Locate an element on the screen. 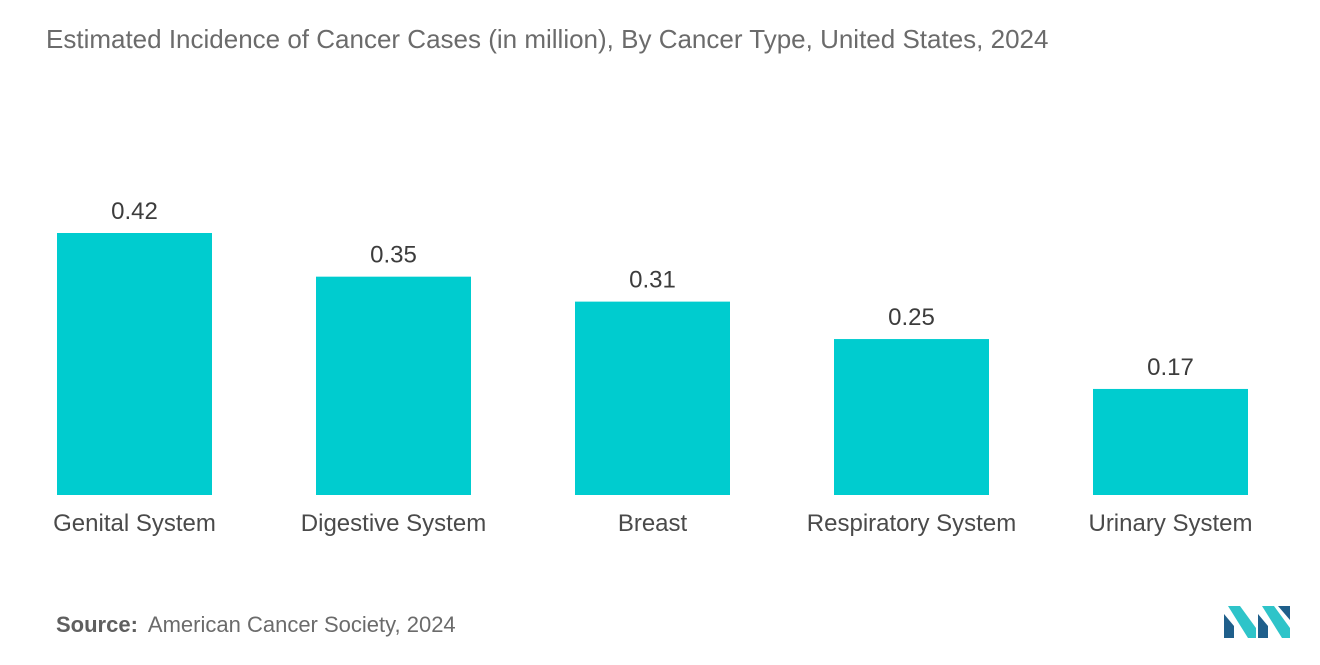 This screenshot has height=665, width=1320. source-label: Source: is located at coordinates (97, 624).